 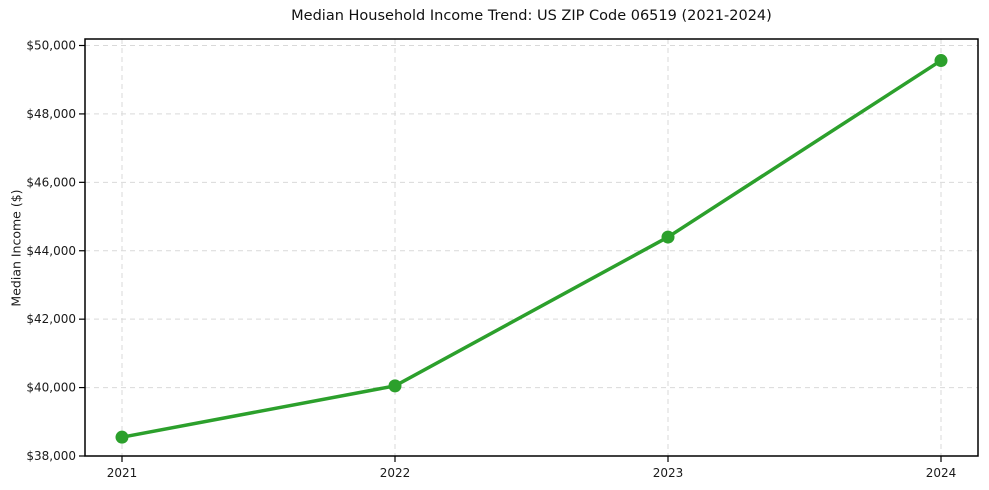 What do you see at coordinates (51, 251) in the screenshot?
I see `y-tick-label: $44,000` at bounding box center [51, 251].